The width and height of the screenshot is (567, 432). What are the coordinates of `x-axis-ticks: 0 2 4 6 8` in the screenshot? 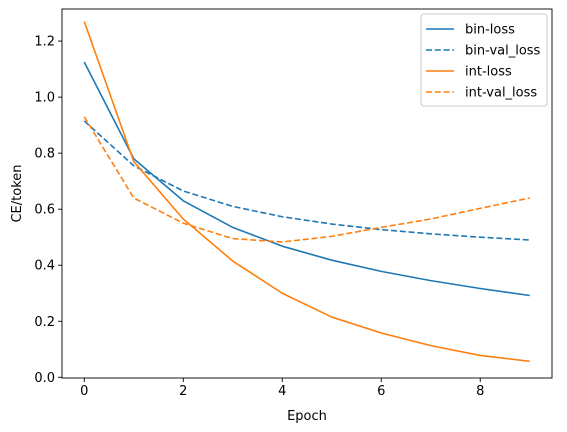 It's located at (282, 388).